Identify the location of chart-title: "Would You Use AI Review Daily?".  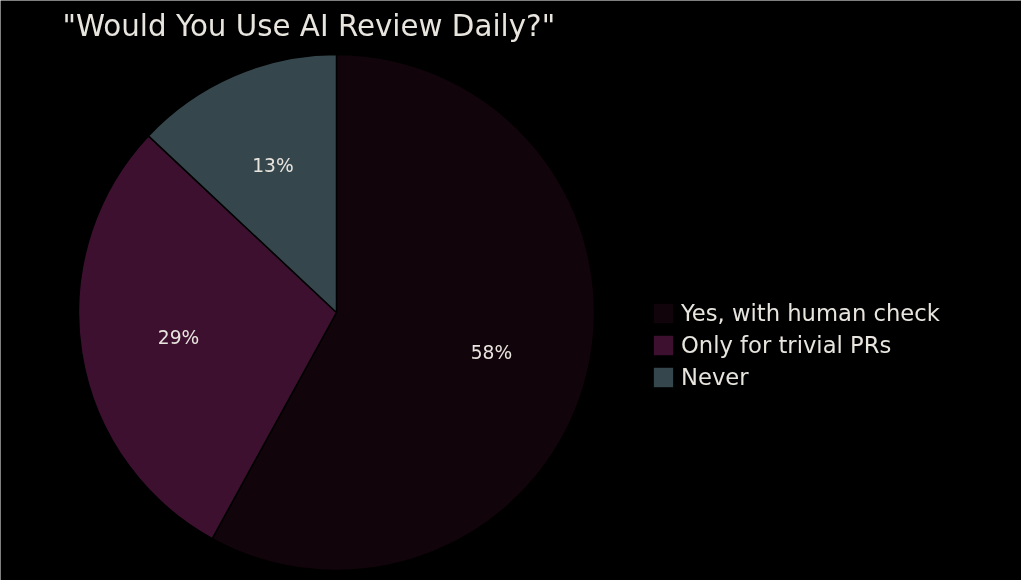
(309, 25).